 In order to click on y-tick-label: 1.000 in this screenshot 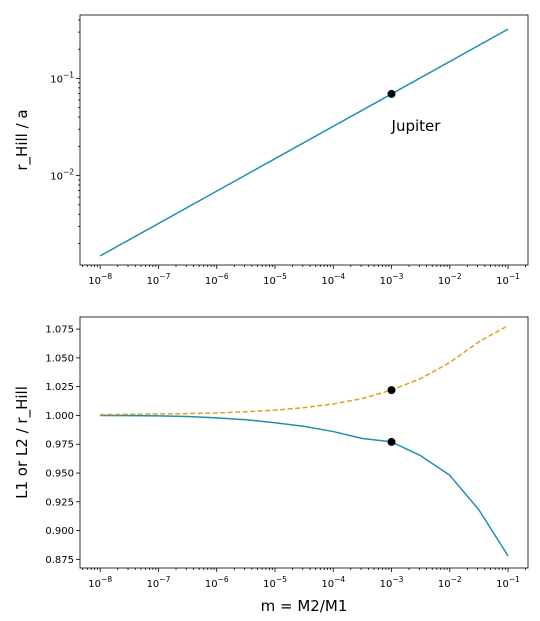, I will do `click(59, 416)`.